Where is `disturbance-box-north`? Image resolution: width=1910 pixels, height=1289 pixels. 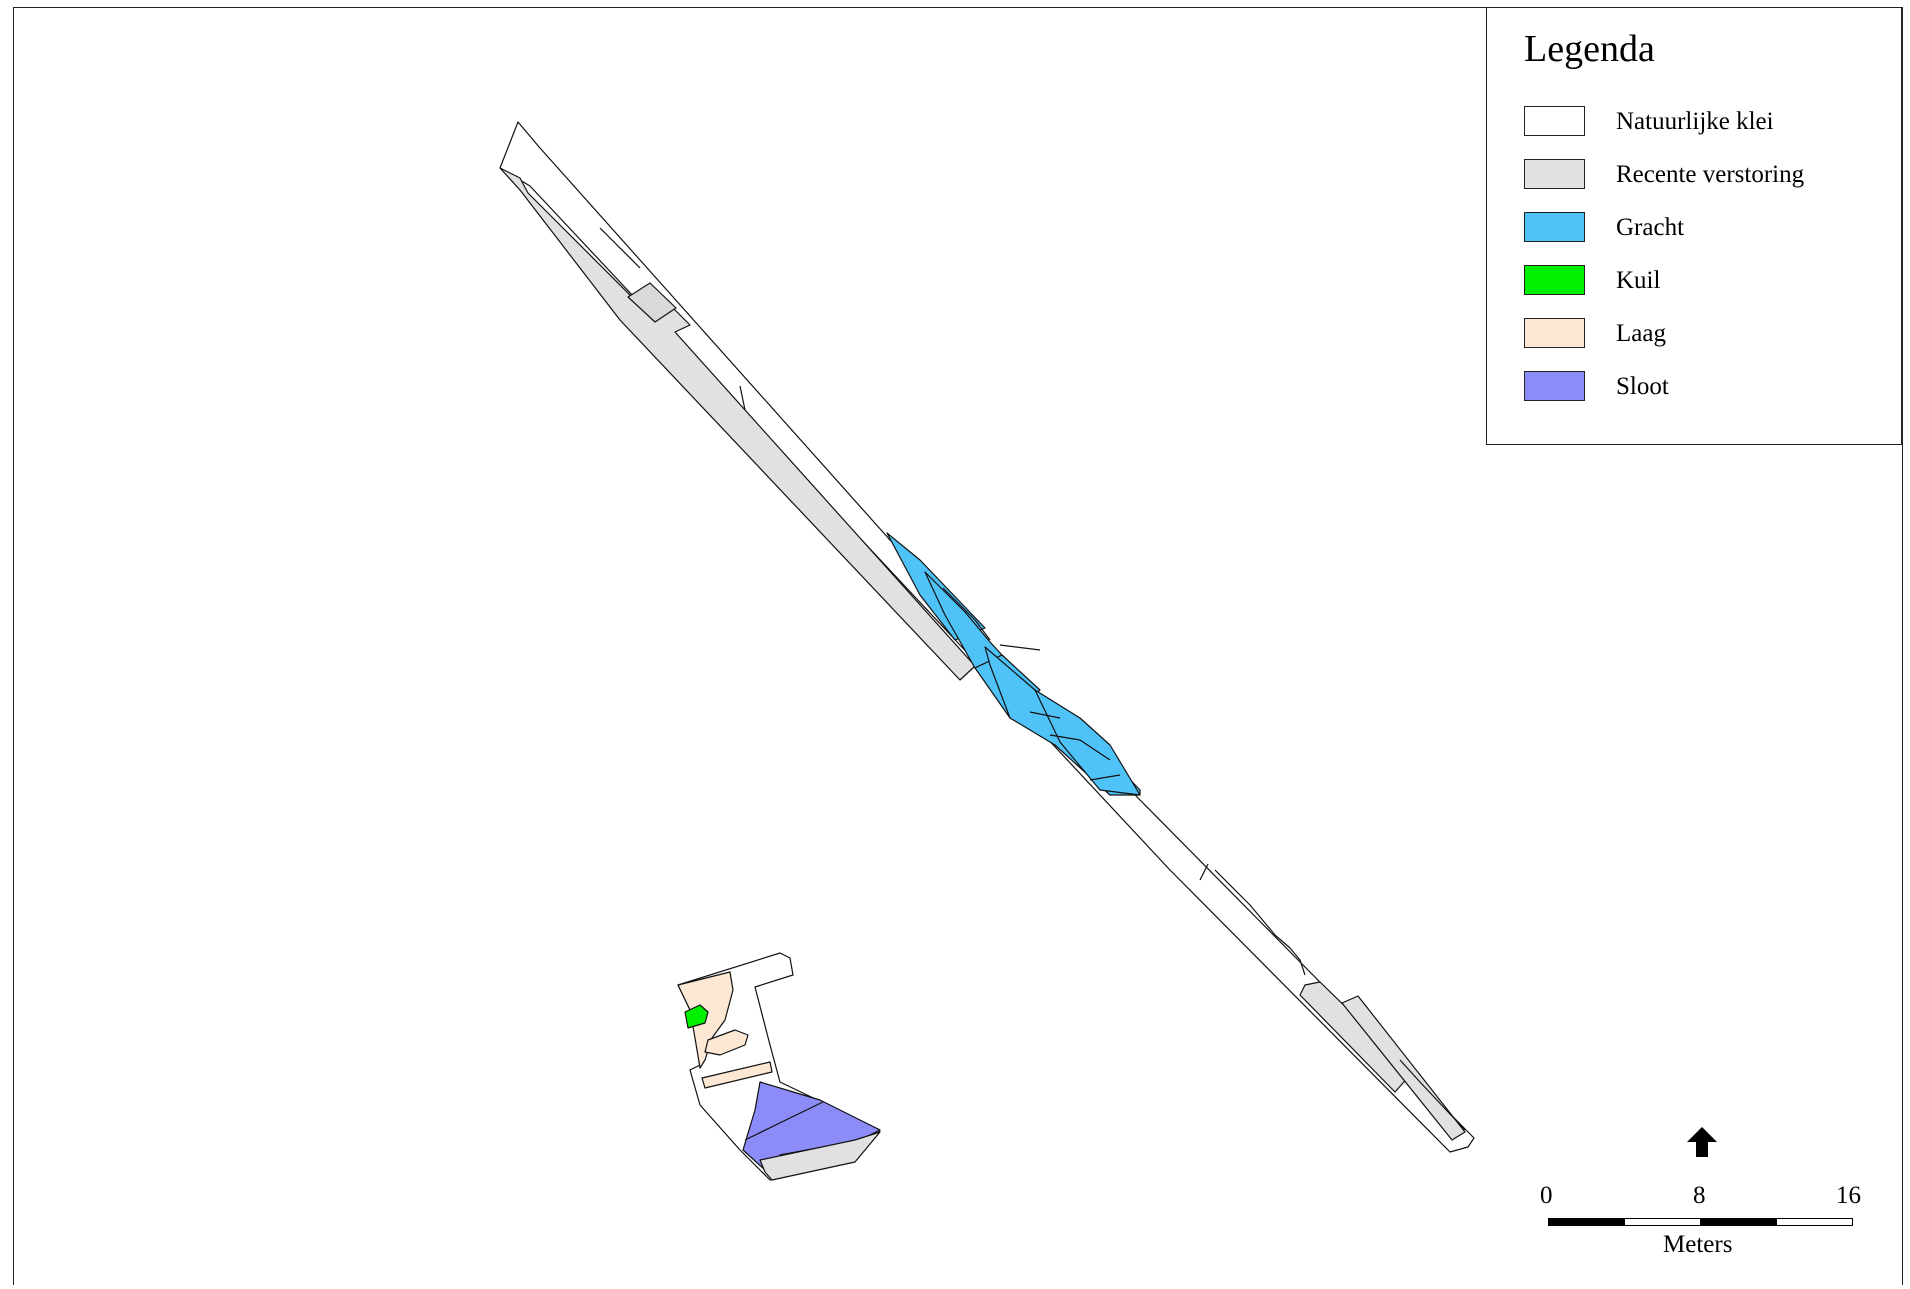 disturbance-box-north is located at coordinates (652, 302).